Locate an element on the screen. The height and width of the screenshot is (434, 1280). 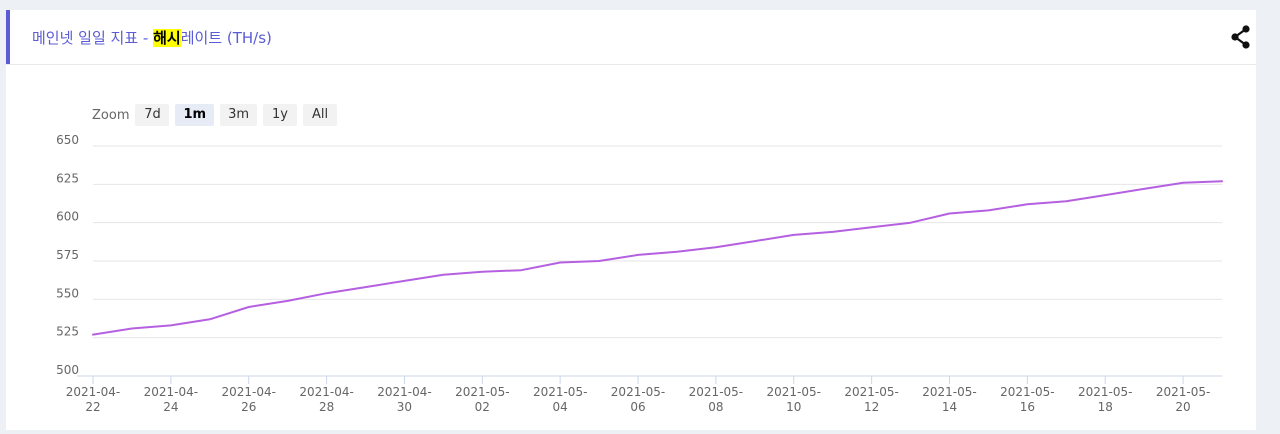
share-button is located at coordinates (1241, 37).